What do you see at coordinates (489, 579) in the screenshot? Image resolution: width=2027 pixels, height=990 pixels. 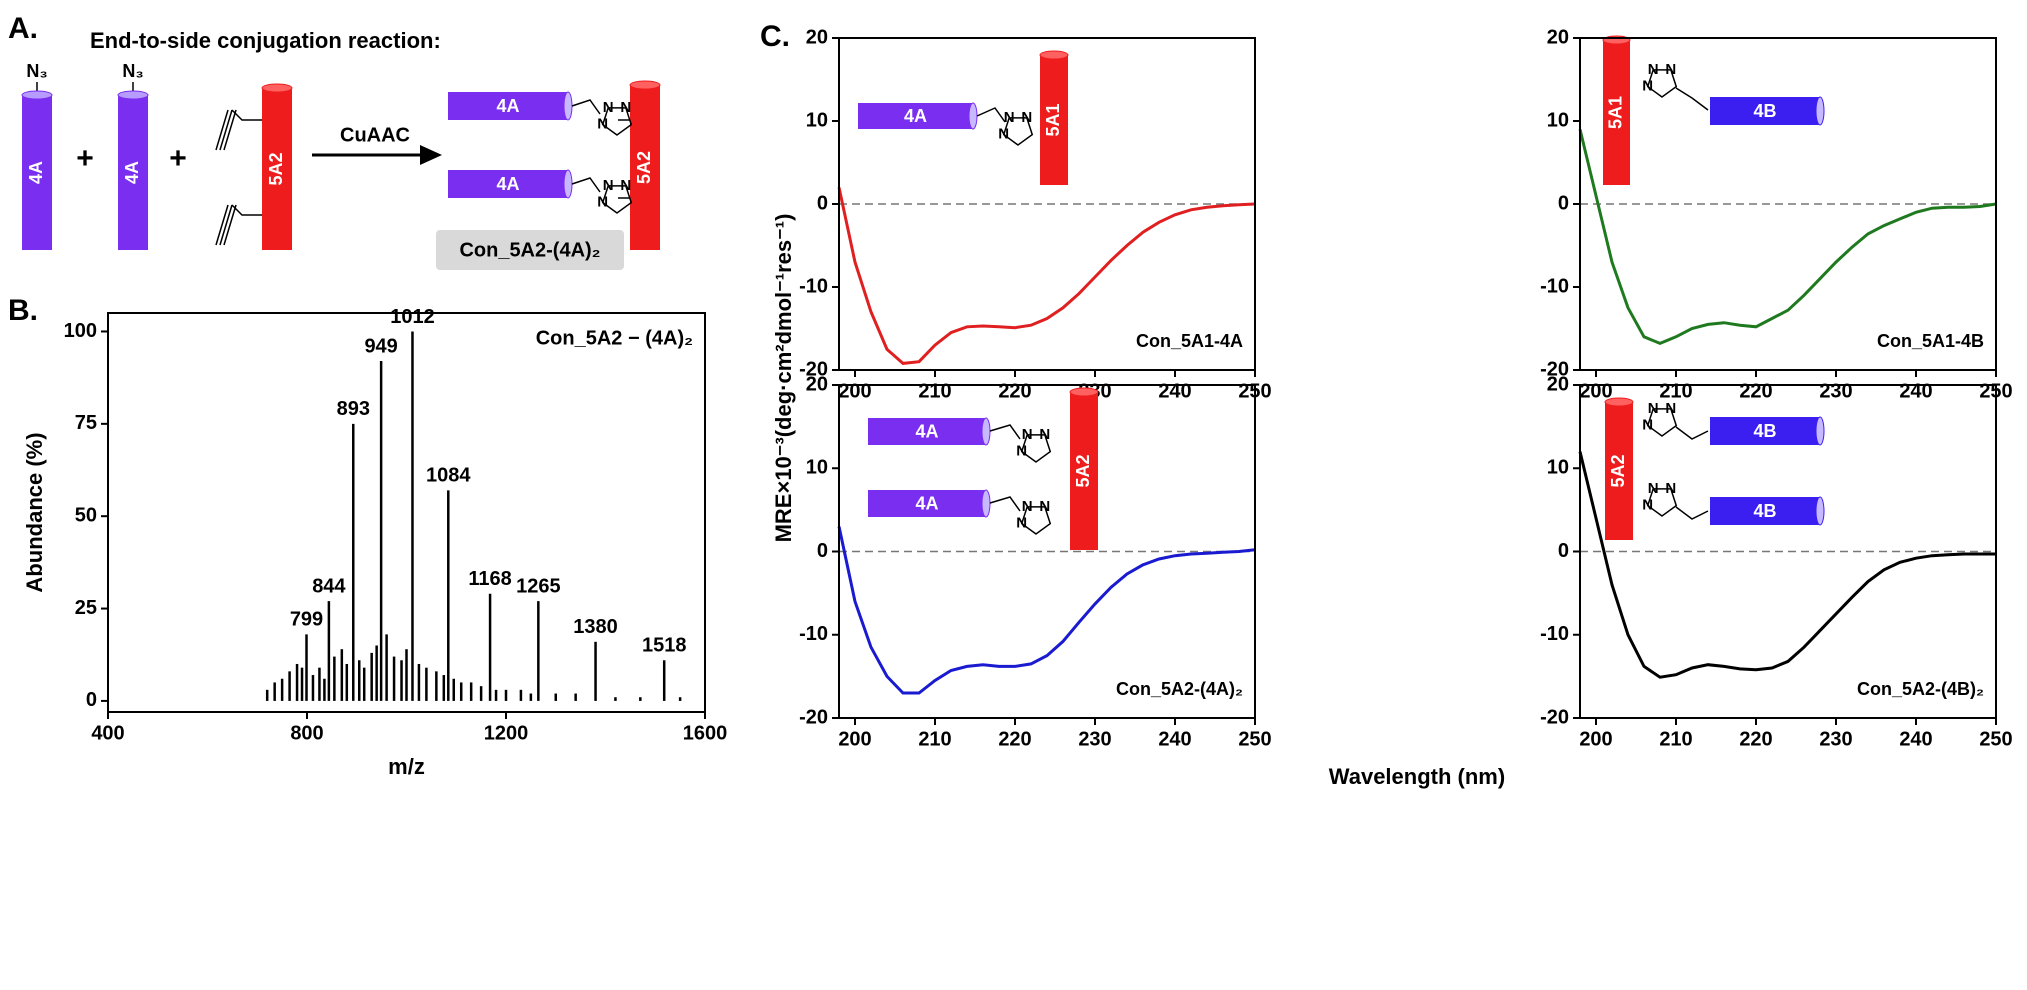 I see `peak-label: 1168` at bounding box center [489, 579].